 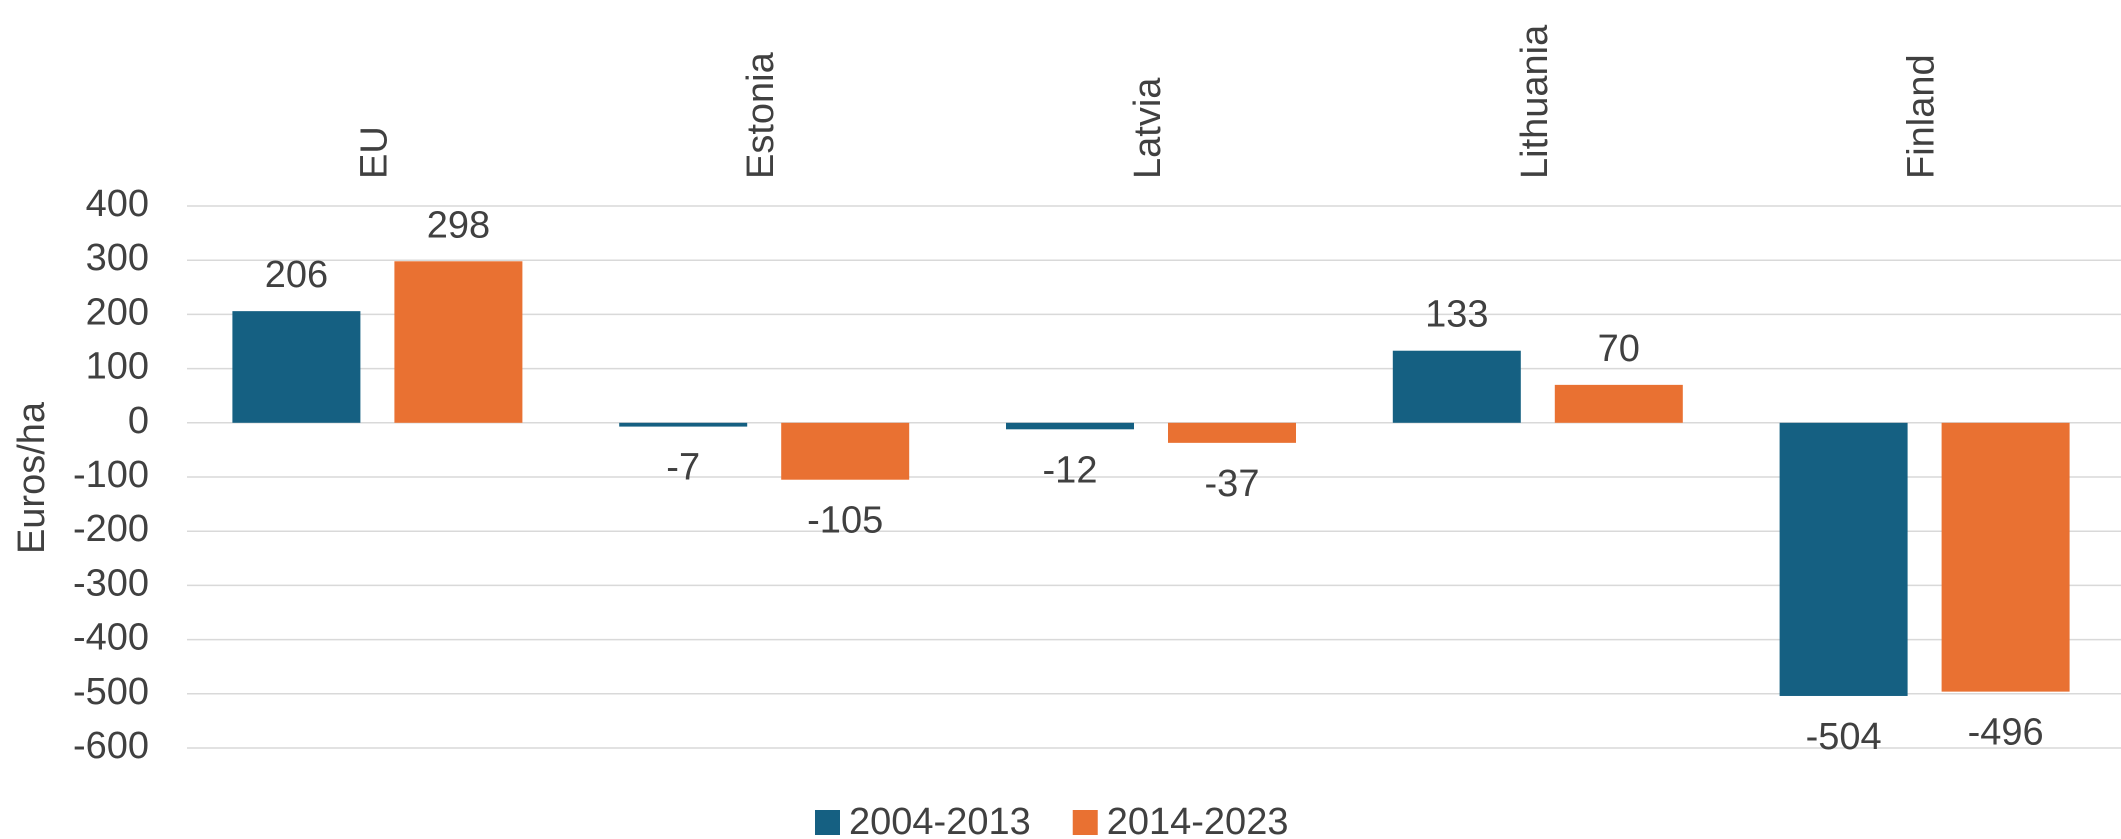 I want to click on data-label: -7, so click(x=683, y=468).